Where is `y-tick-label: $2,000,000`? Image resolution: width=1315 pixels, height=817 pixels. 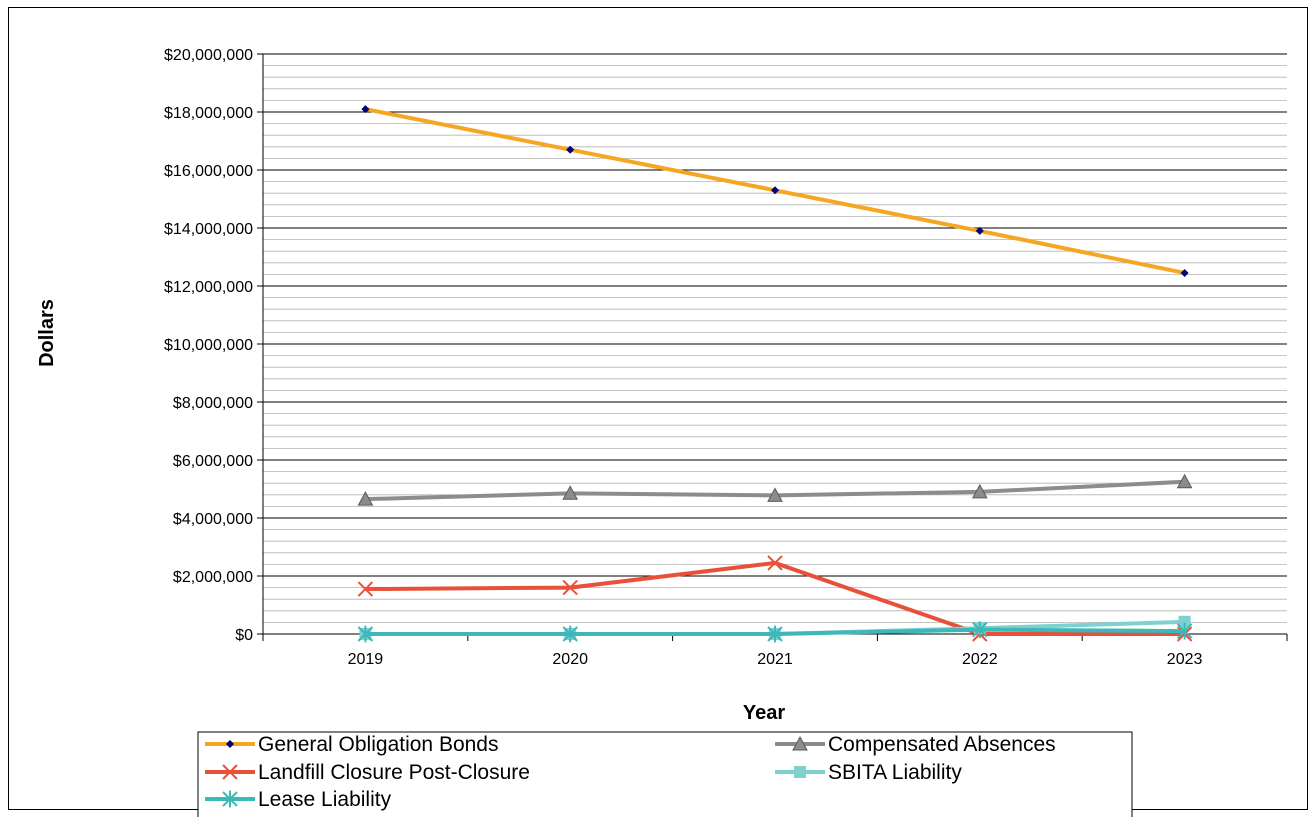
y-tick-label: $2,000,000 is located at coordinates (213, 577).